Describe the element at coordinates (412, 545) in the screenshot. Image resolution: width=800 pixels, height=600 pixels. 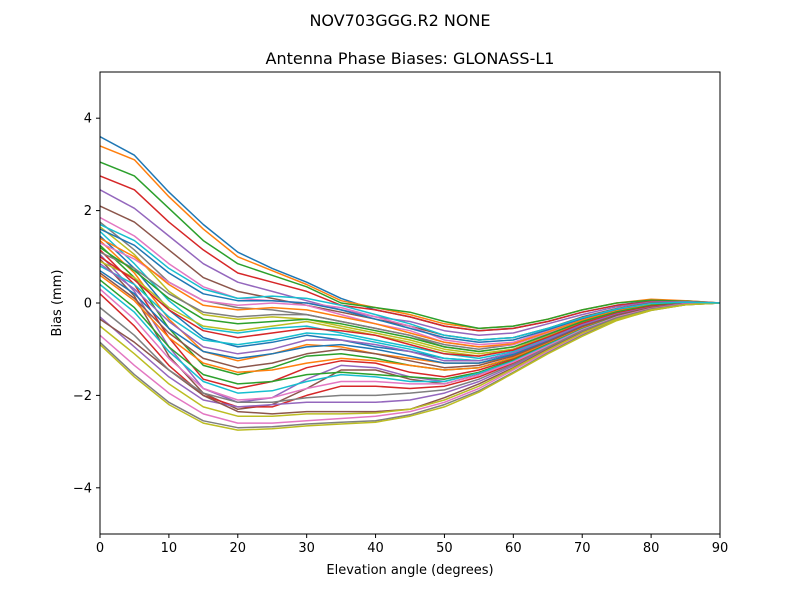
I see `x-axis: 0 10 20 30 40 50 60 70 80 90` at that location.